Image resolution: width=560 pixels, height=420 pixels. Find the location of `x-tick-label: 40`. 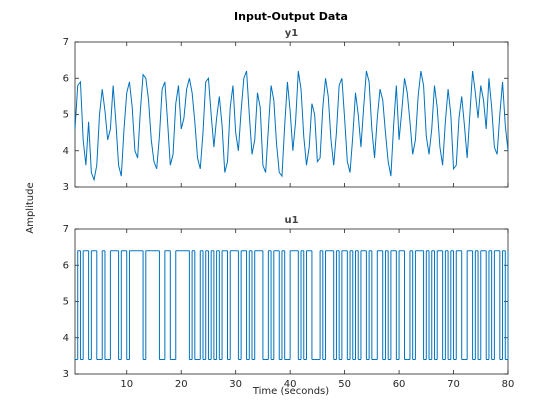

x-tick-label: 40 is located at coordinates (290, 384).